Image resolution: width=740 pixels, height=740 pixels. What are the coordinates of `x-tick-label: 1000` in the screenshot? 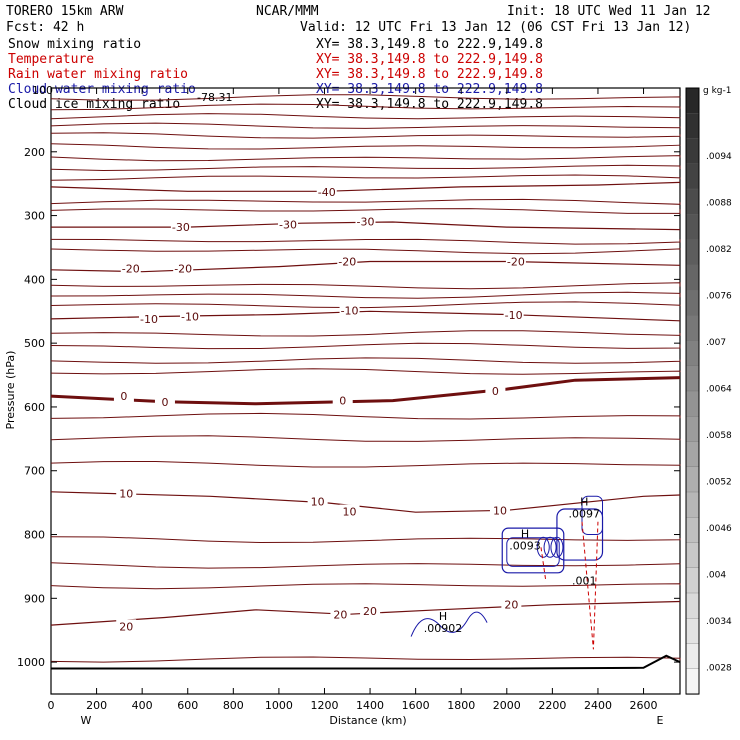 It's located at (279, 705).